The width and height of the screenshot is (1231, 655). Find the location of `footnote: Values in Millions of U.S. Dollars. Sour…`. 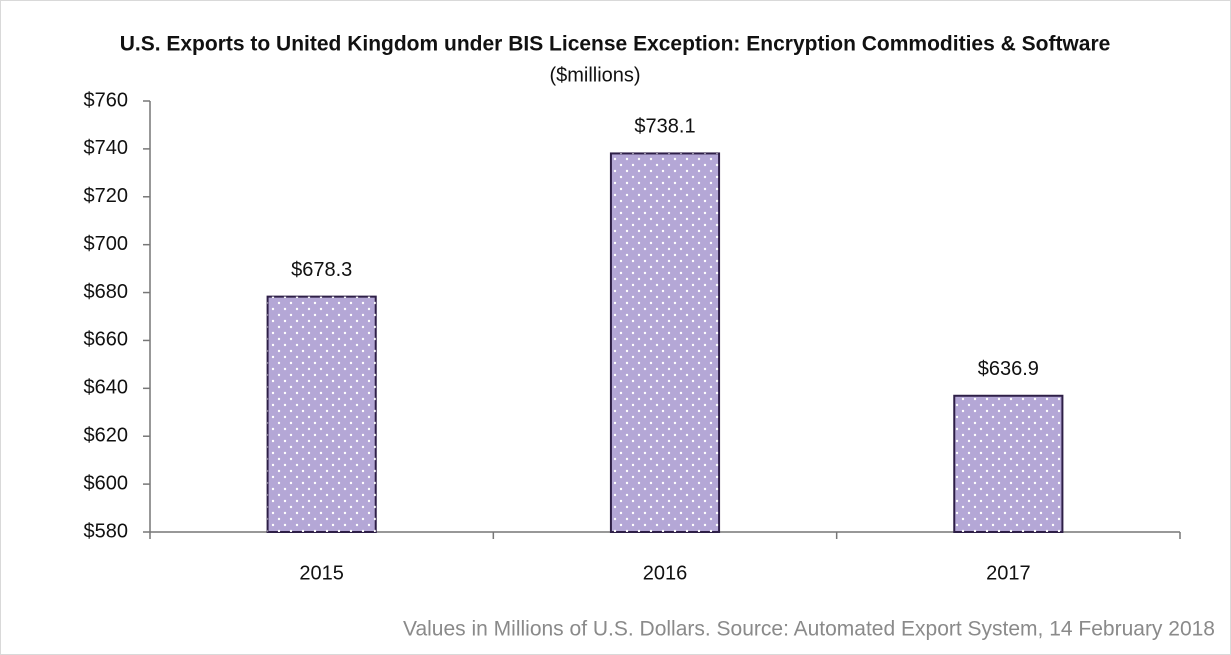

footnote: Values in Millions of U.S. Dollars. Sour… is located at coordinates (809, 629).